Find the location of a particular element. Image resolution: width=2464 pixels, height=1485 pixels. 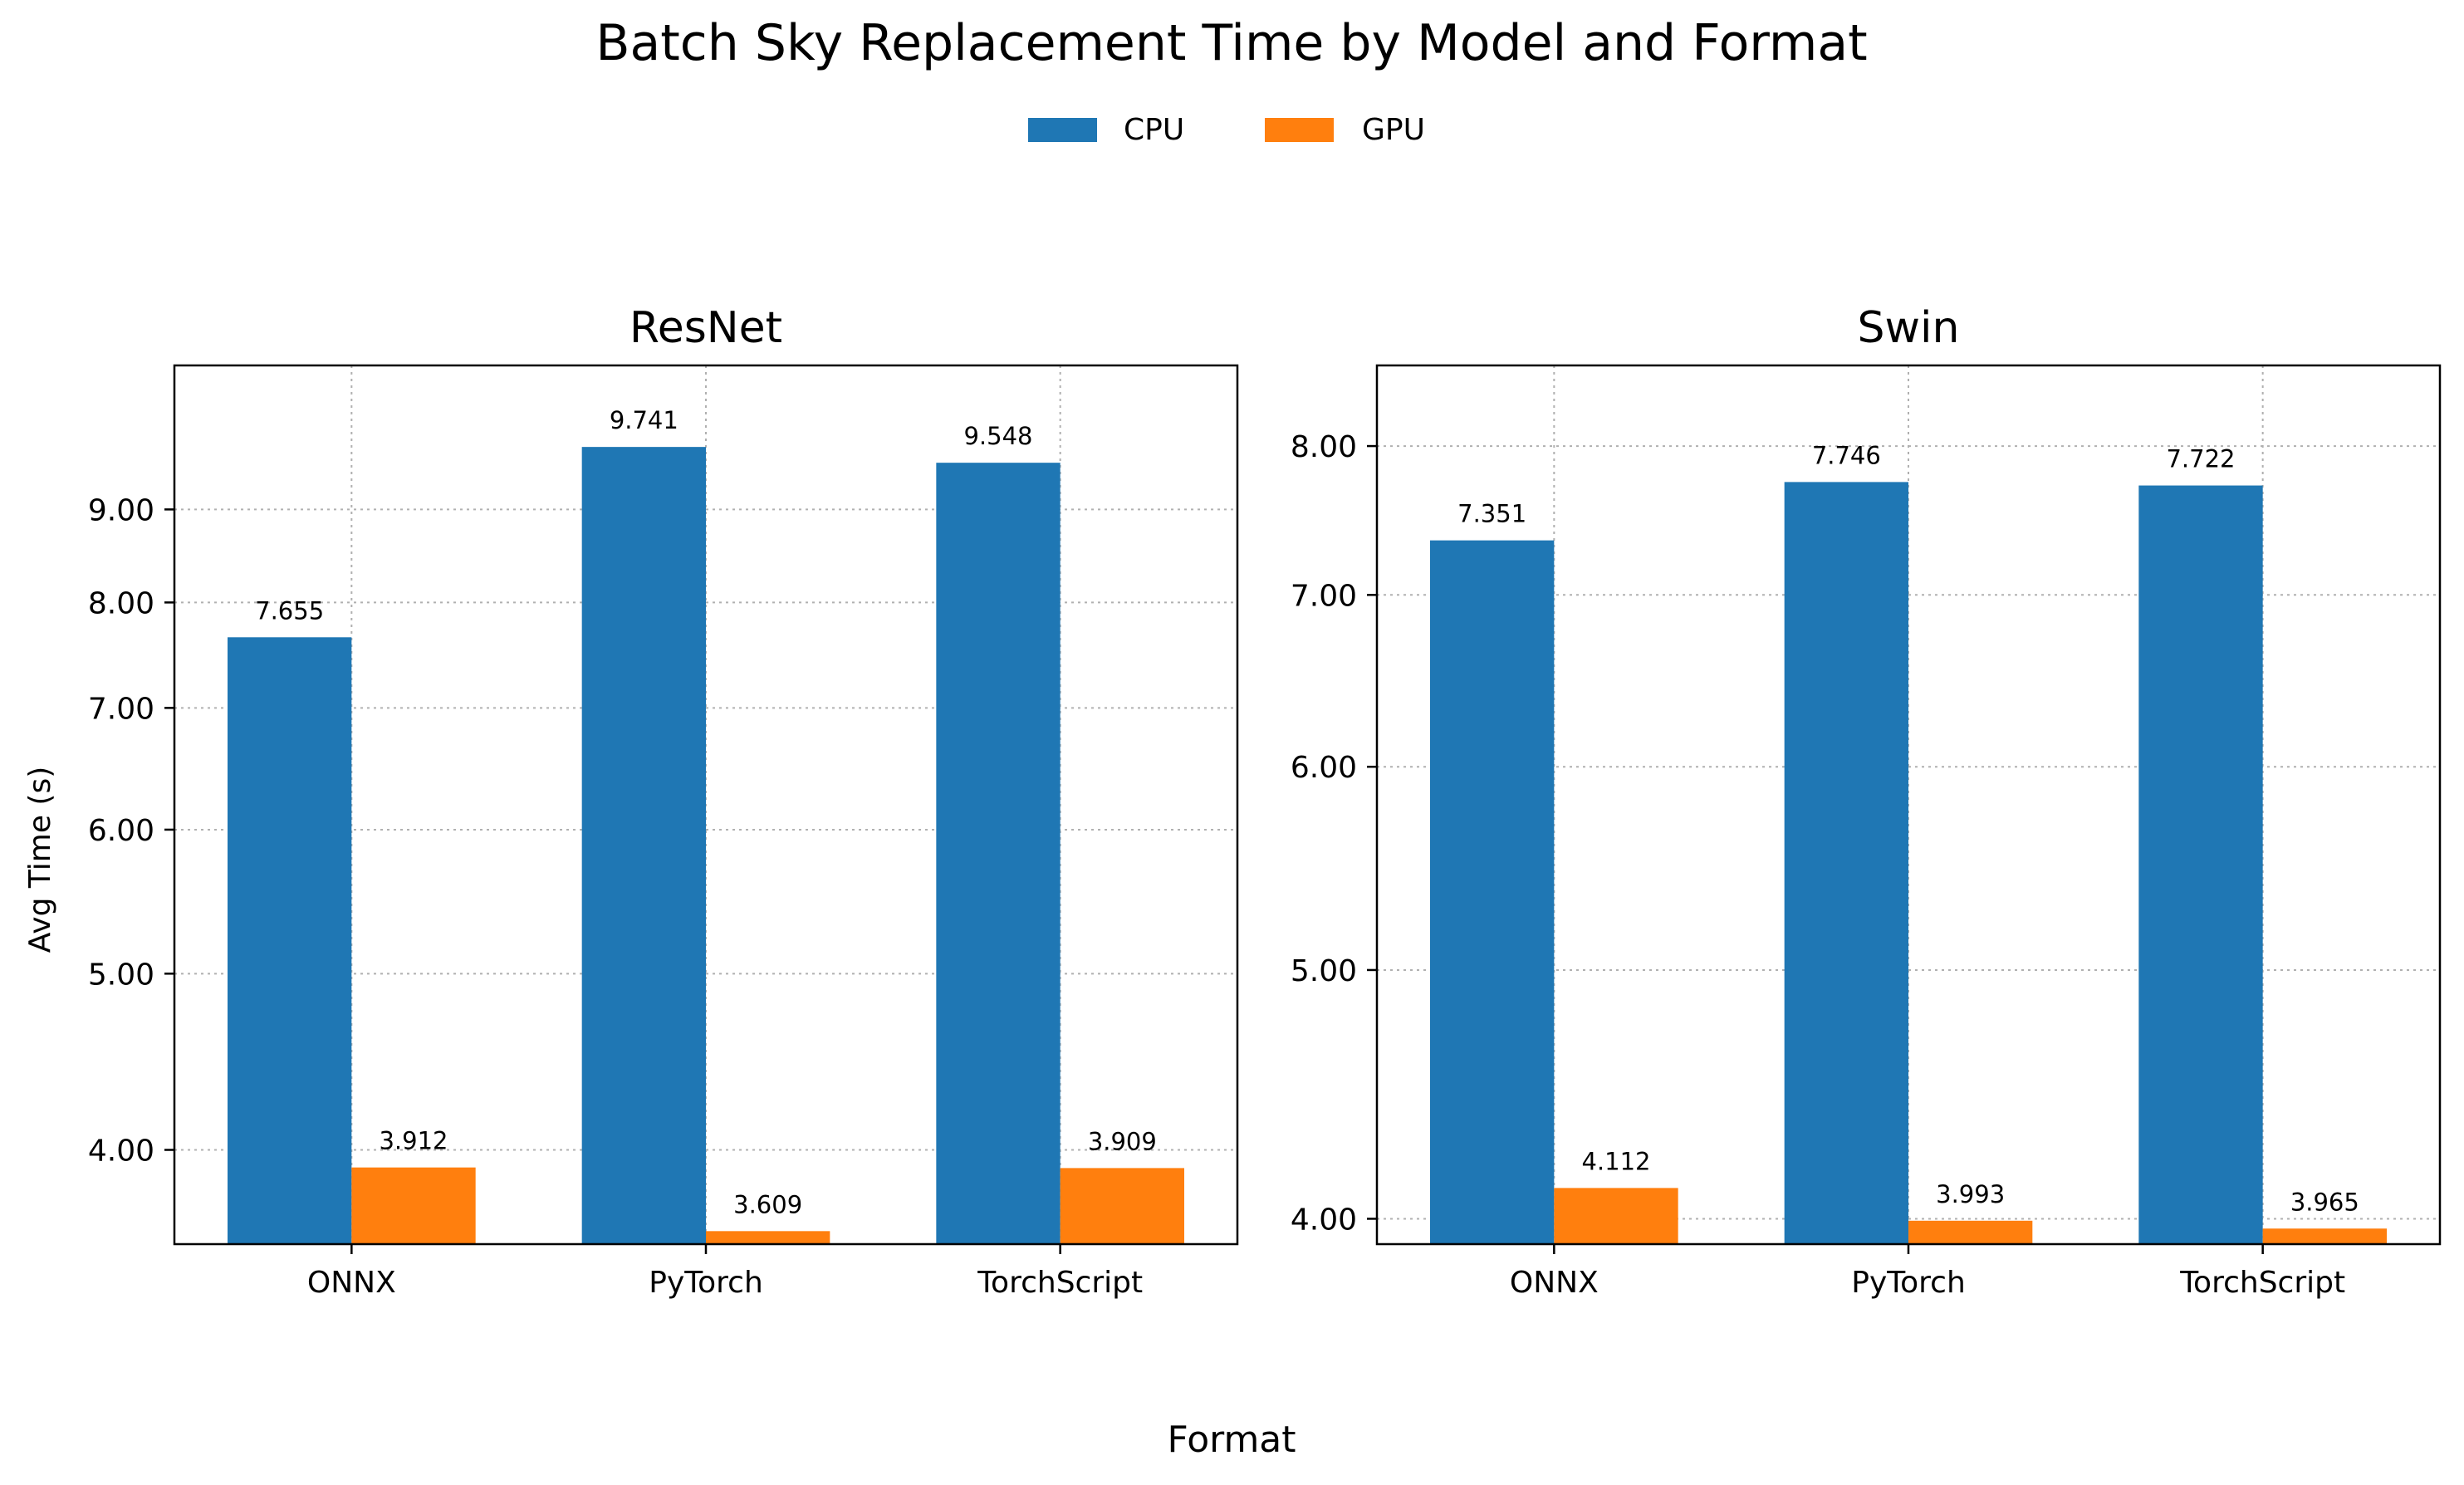

resnet-y-tick-label-2: 6.00 is located at coordinates (121, 831).